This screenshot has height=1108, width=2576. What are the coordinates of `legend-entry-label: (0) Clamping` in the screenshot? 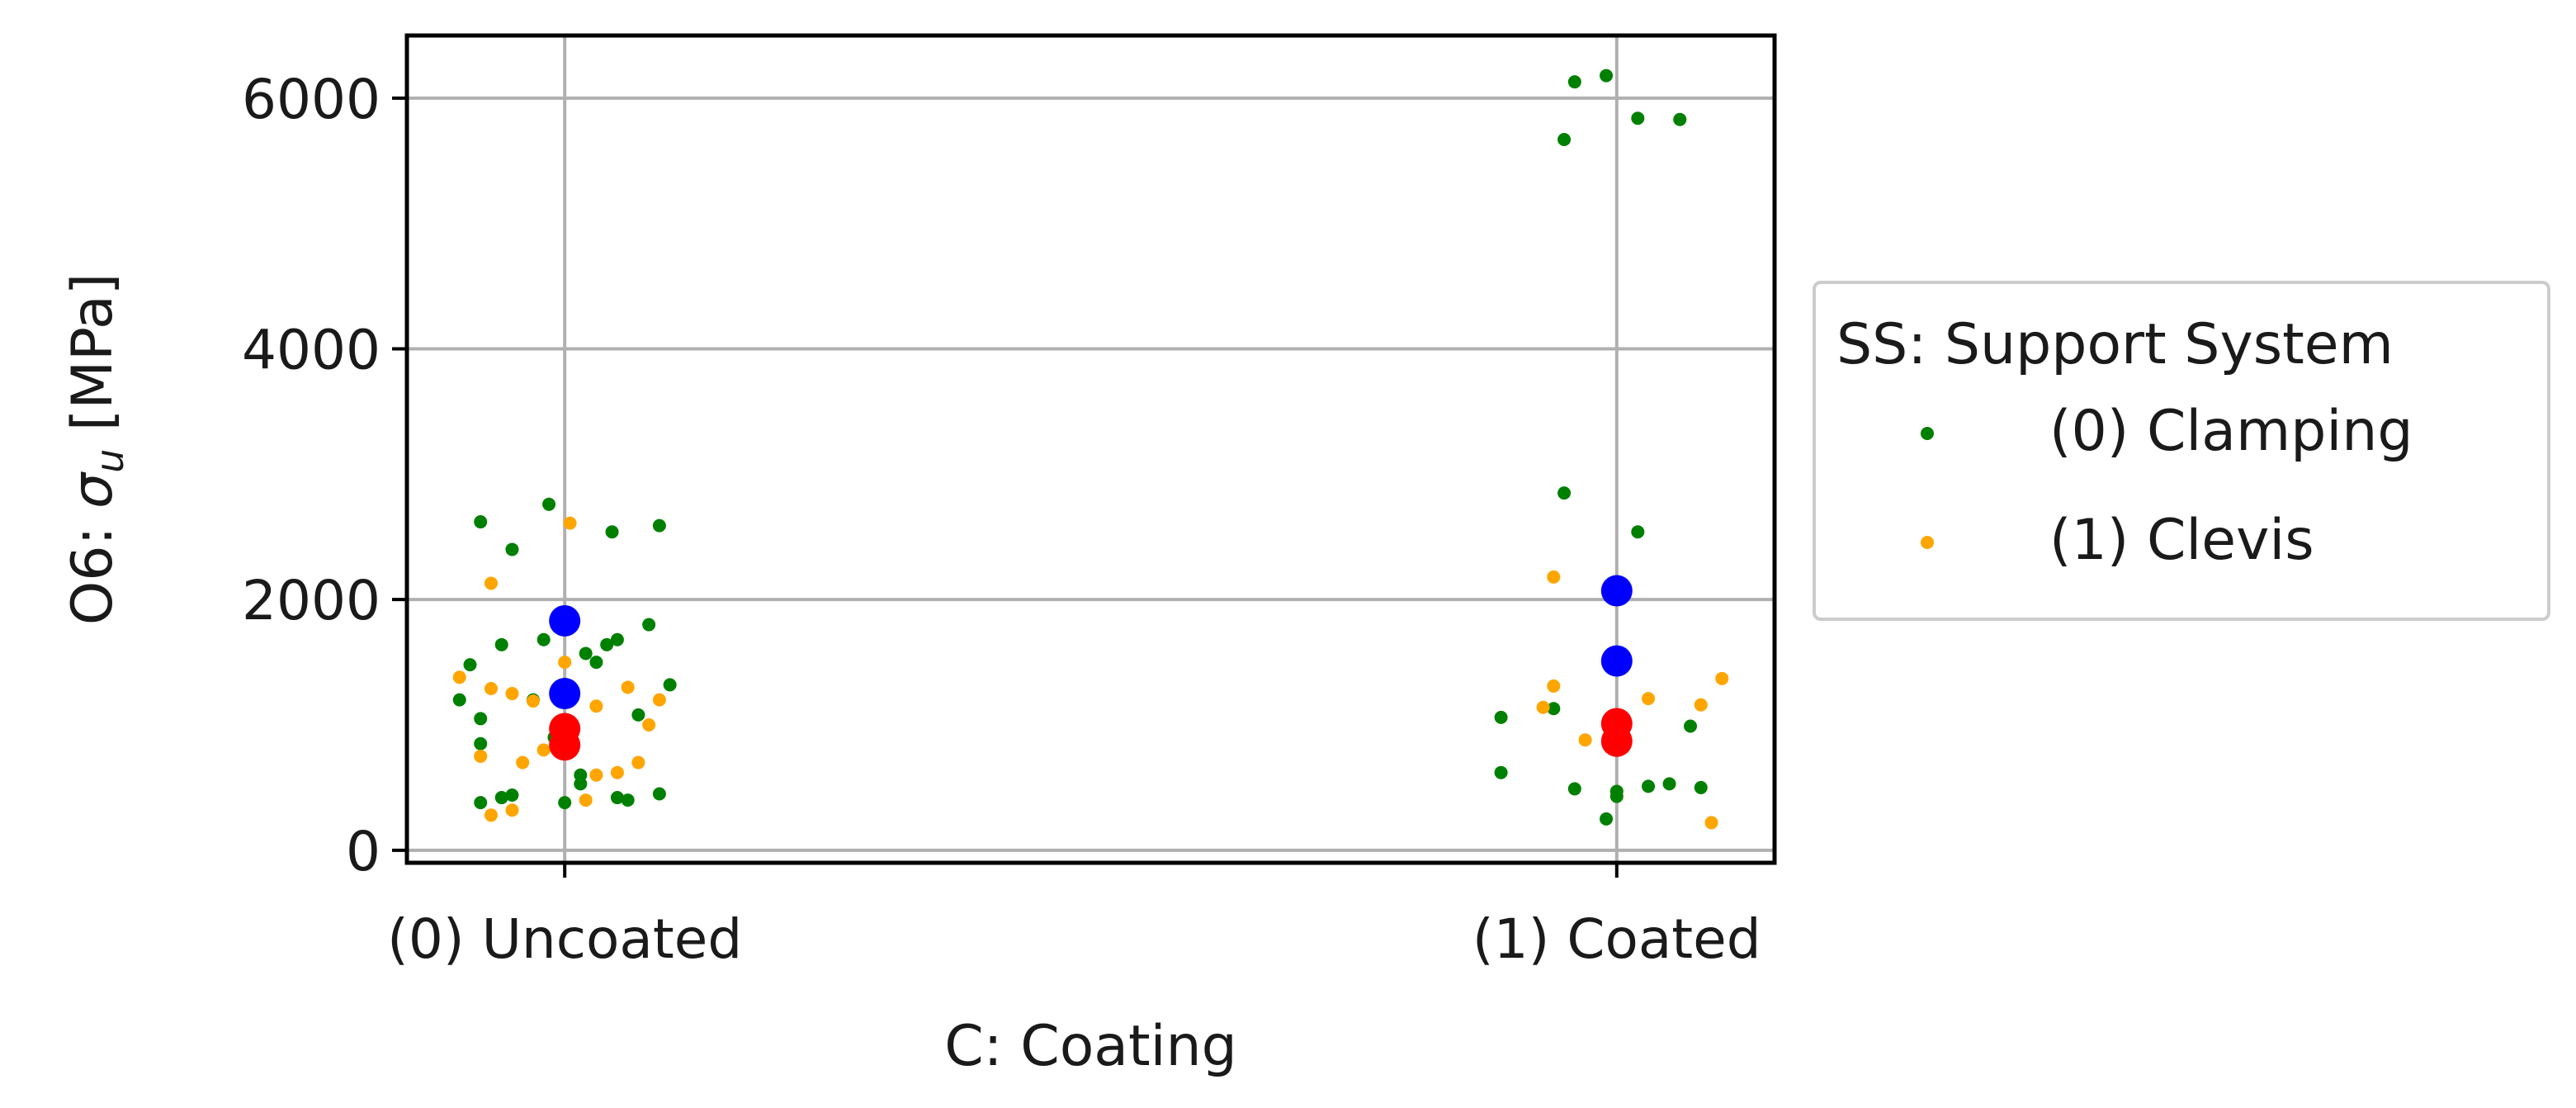 It's located at (2231, 431).